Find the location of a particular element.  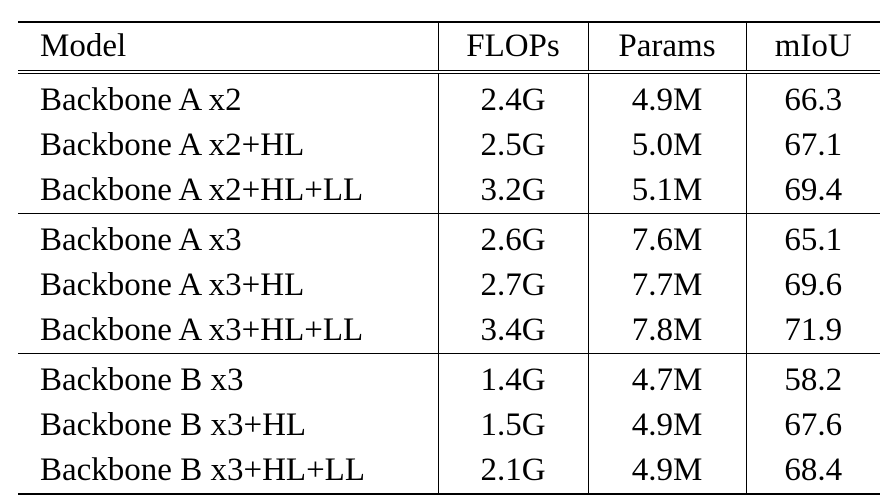

cell-miou: 69.4 is located at coordinates (812, 191).